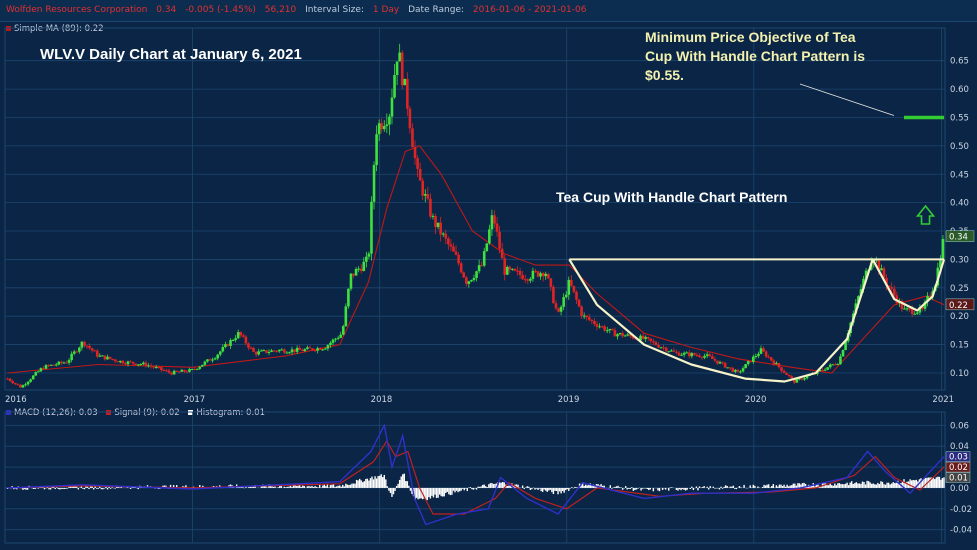 The image size is (977, 550). I want to click on interval-value: 1 Day, so click(386, 10).